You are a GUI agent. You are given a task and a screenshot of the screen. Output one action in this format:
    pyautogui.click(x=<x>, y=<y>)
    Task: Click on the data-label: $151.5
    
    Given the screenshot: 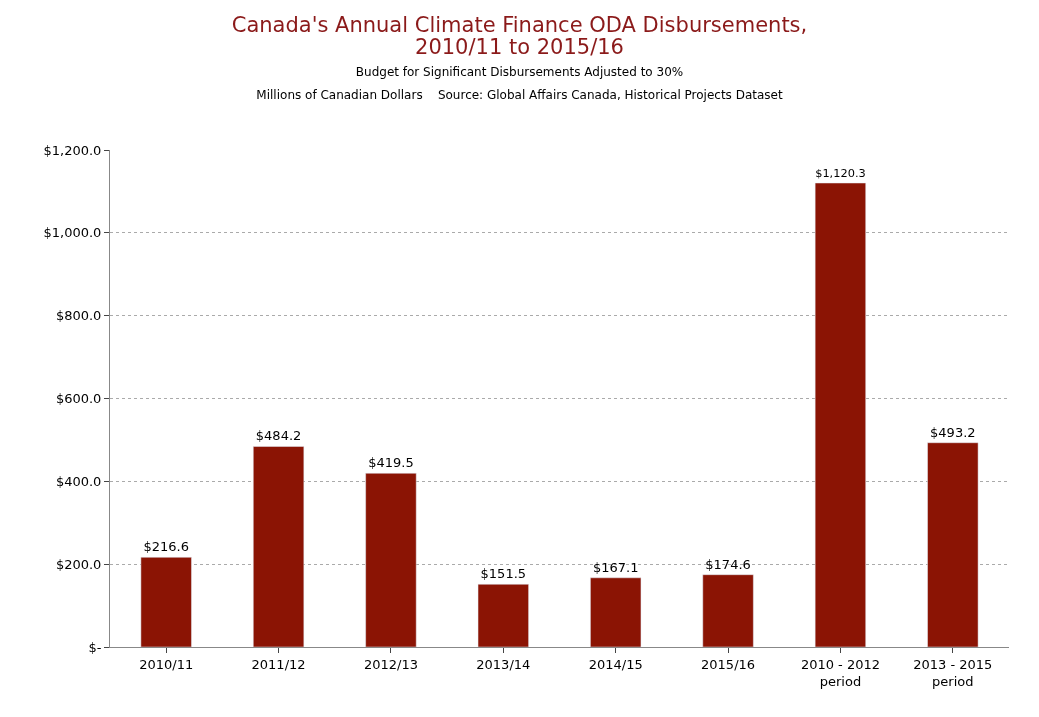 What is the action you would take?
    pyautogui.click(x=503, y=574)
    